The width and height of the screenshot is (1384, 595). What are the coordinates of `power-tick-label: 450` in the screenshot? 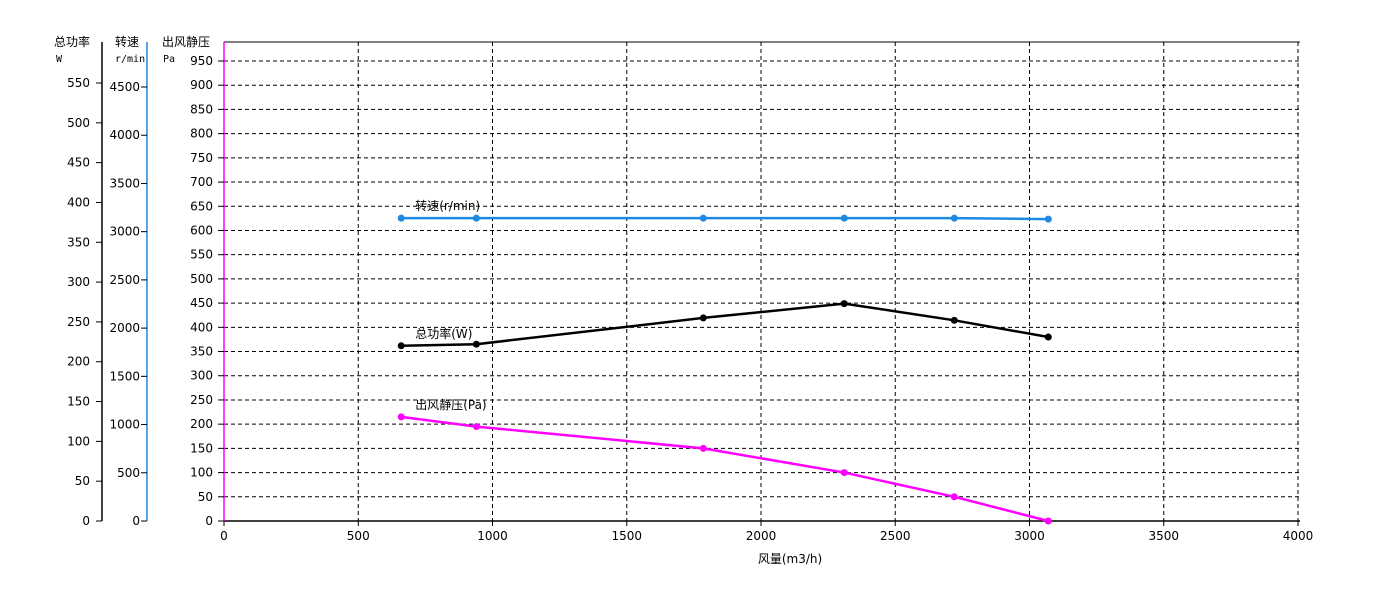 It's located at (78, 163).